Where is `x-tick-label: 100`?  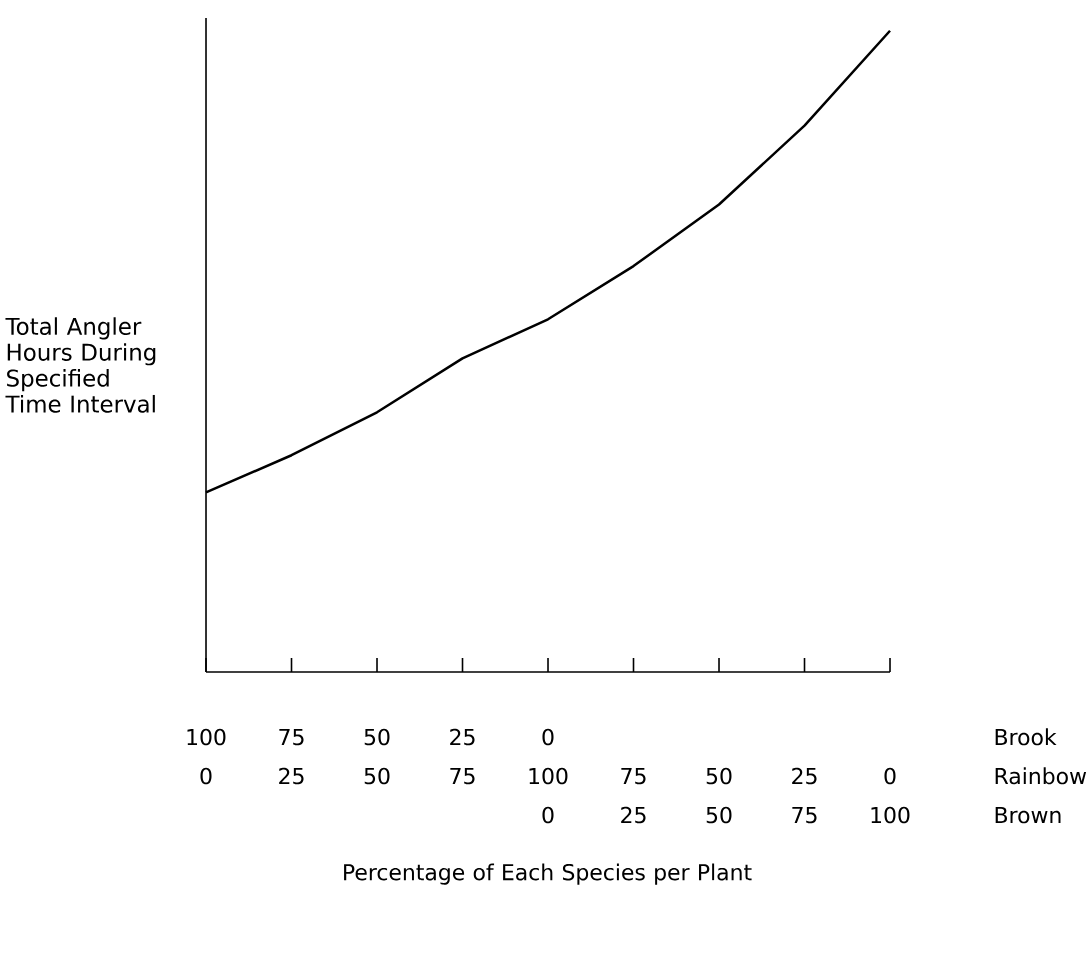
x-tick-label: 100 is located at coordinates (548, 776).